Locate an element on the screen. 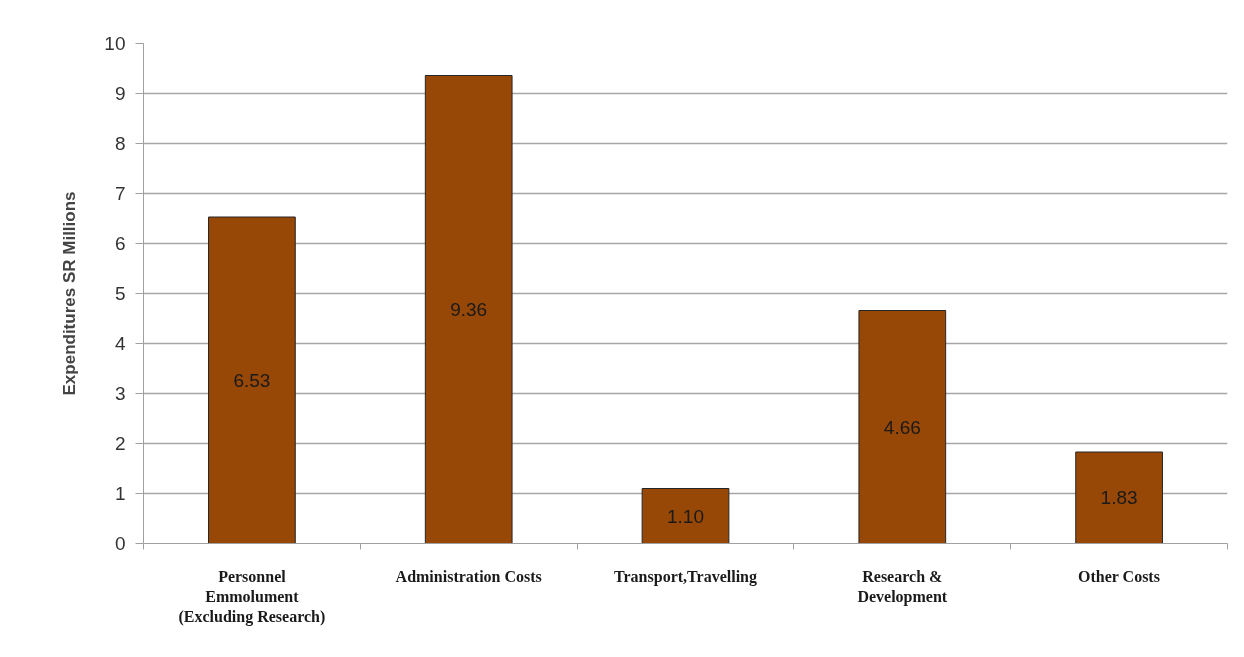 The width and height of the screenshot is (1244, 657). y-tick-label: 10 is located at coordinates (115, 43).